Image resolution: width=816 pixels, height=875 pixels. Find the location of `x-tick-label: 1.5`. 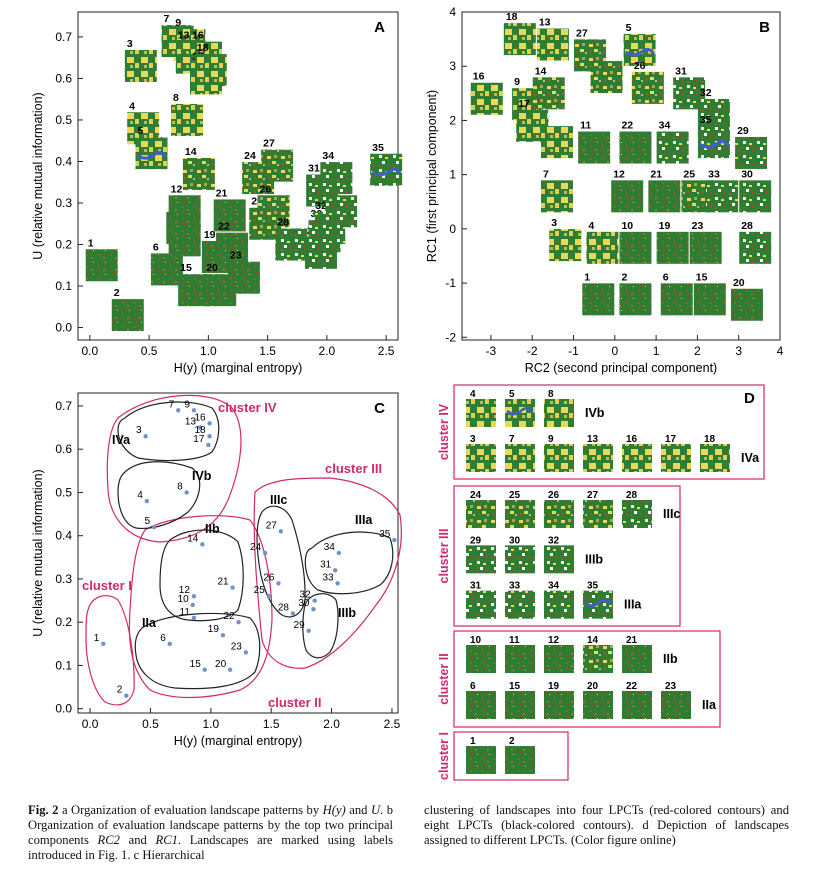

x-tick-label: 1.5 is located at coordinates (267, 351).